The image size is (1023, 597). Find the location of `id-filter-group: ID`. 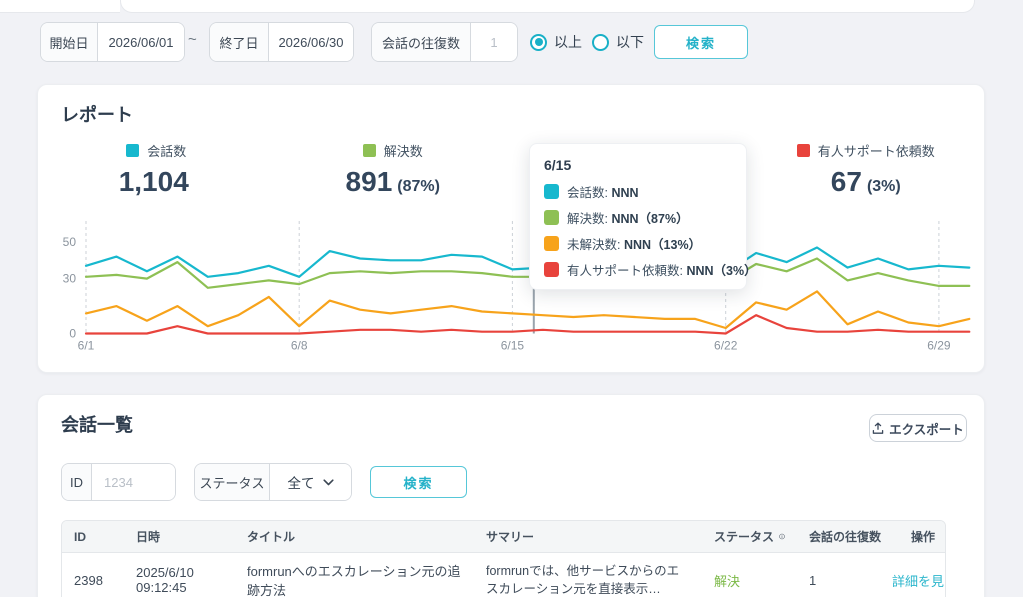

id-filter-group: ID is located at coordinates (118, 482).